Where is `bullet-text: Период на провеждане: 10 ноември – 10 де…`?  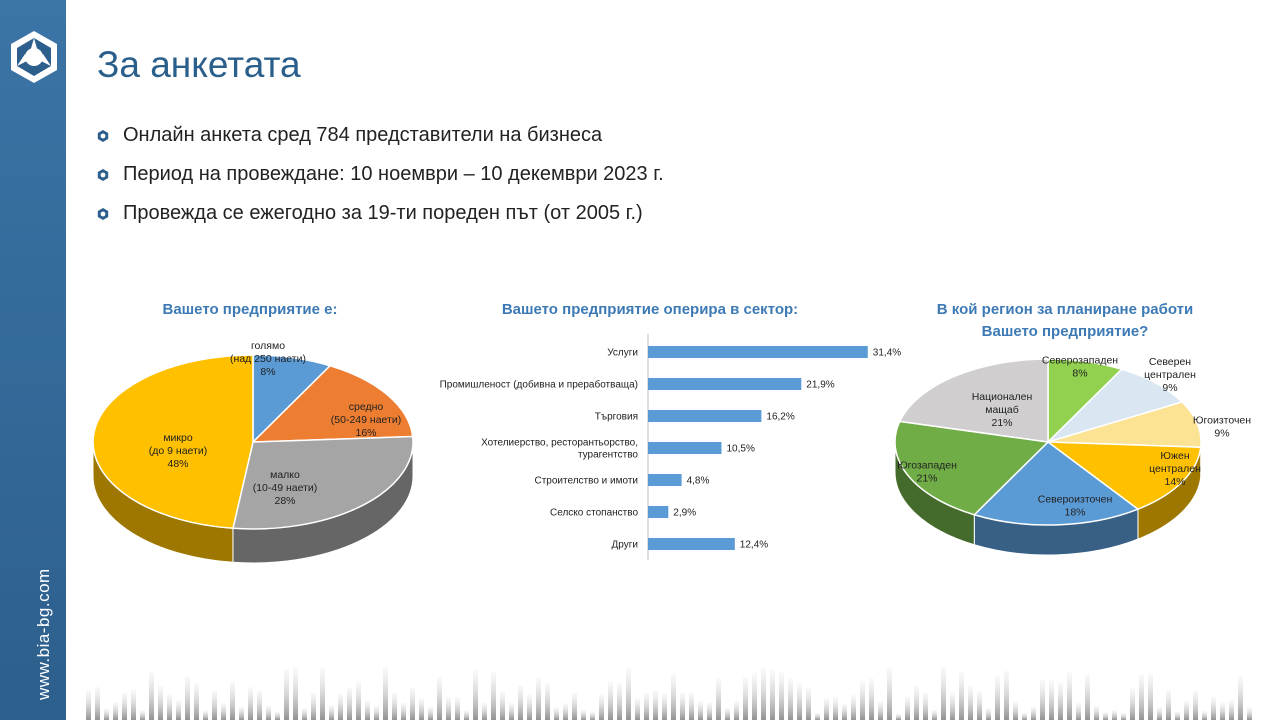 bullet-text: Период на провеждане: 10 ноември – 10 де… is located at coordinates (393, 174).